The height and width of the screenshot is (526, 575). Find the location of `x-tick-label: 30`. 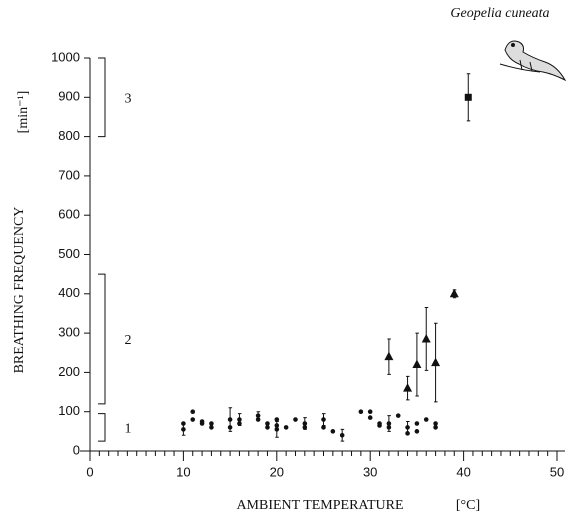

x-tick-label: 30 is located at coordinates (370, 471).